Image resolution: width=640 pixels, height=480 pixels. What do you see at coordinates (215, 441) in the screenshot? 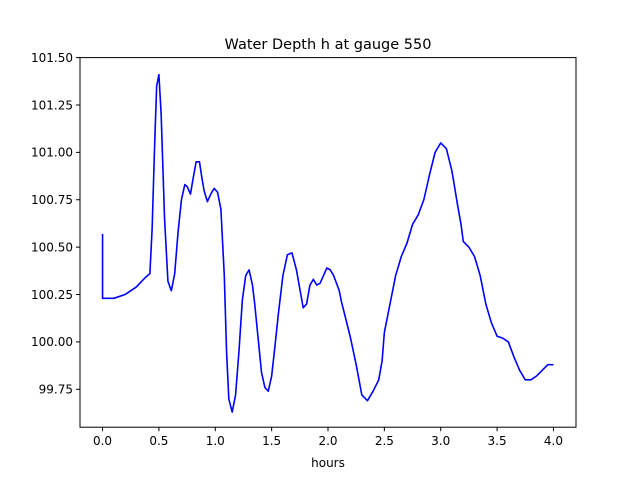
I see `x-tick-label: 1.0` at bounding box center [215, 441].